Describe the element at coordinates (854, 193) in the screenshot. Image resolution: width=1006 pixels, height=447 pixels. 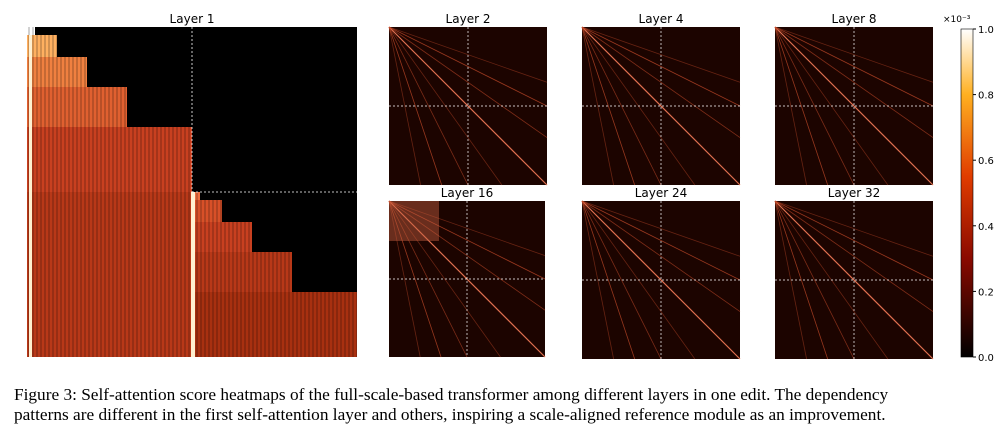
I see `panel-title: Layer 32` at that location.